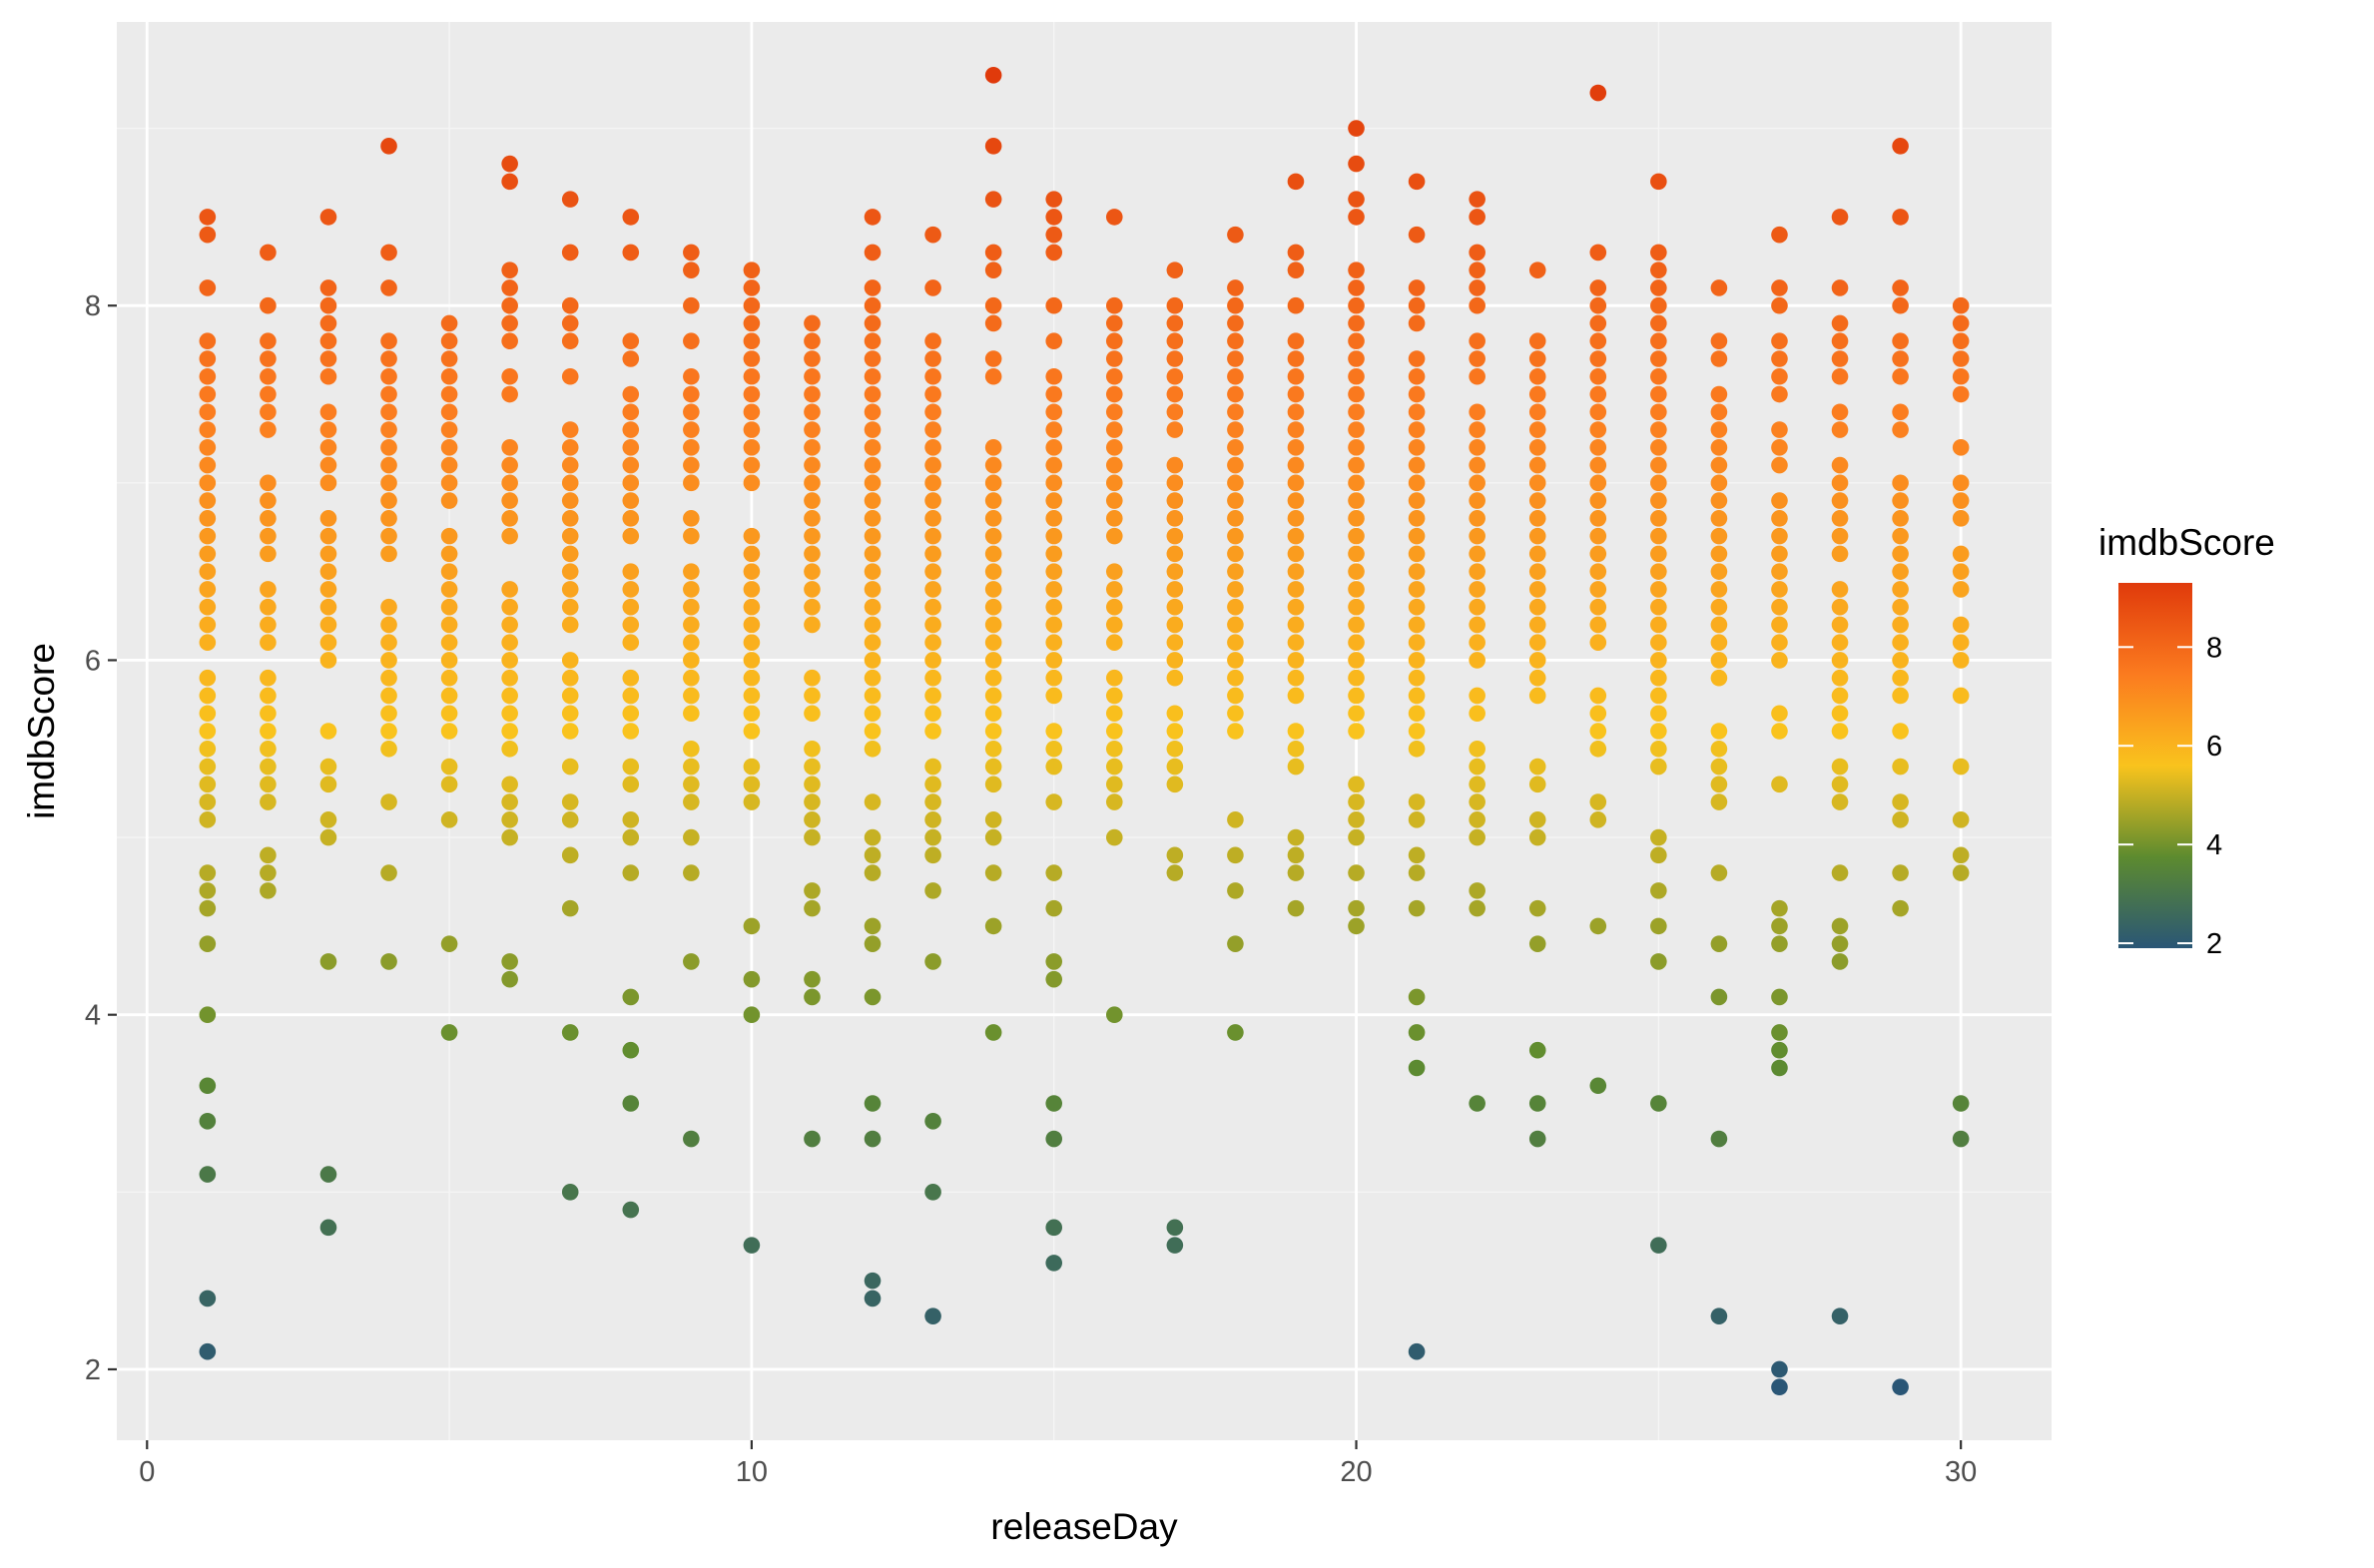 Image resolution: width=2374 pixels, height=1568 pixels. Describe the element at coordinates (147, 1472) in the screenshot. I see `x-tick-label: 0` at that location.